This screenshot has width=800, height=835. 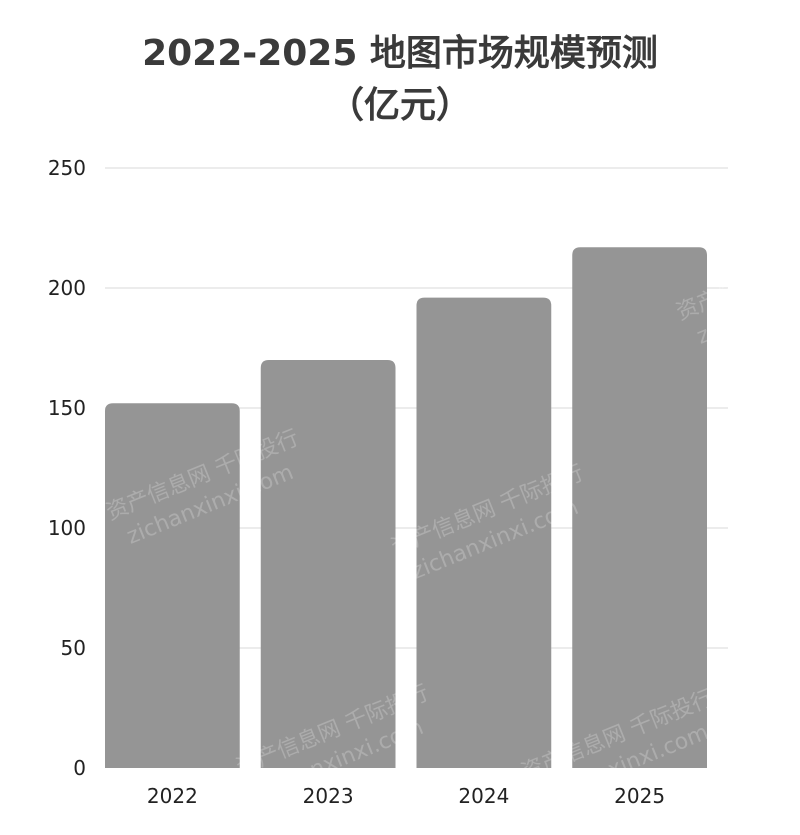 What do you see at coordinates (400, 80) in the screenshot?
I see `chart-title: 2022-2025 地图市场规模预测 （亿元）` at bounding box center [400, 80].